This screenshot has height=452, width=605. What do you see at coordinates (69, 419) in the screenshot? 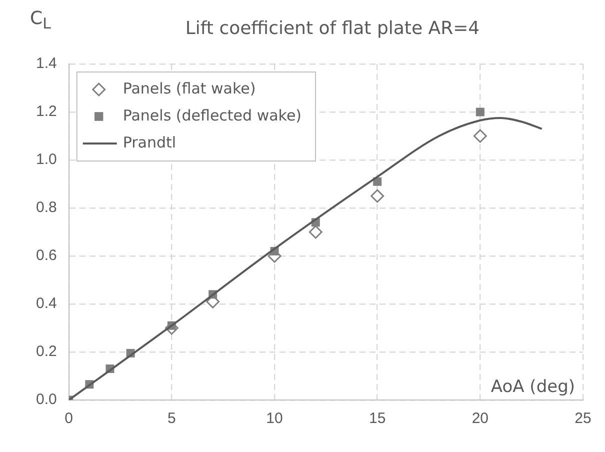
I see `x-tick-label: 0` at bounding box center [69, 419].